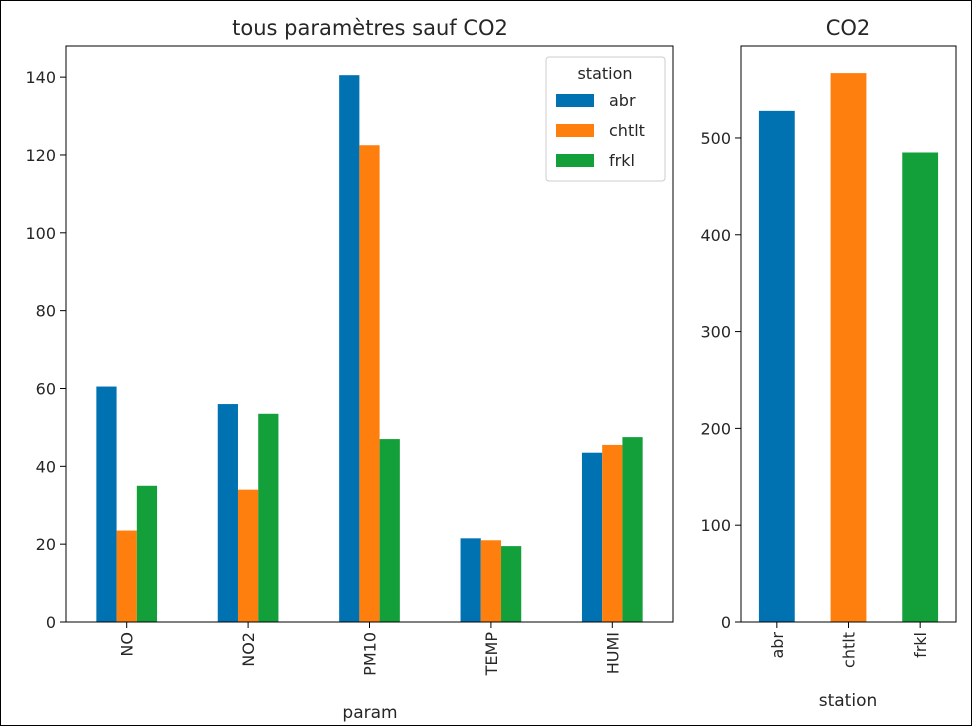  What do you see at coordinates (470, 580) in the screenshot?
I see `bar-abr-temp` at bounding box center [470, 580].